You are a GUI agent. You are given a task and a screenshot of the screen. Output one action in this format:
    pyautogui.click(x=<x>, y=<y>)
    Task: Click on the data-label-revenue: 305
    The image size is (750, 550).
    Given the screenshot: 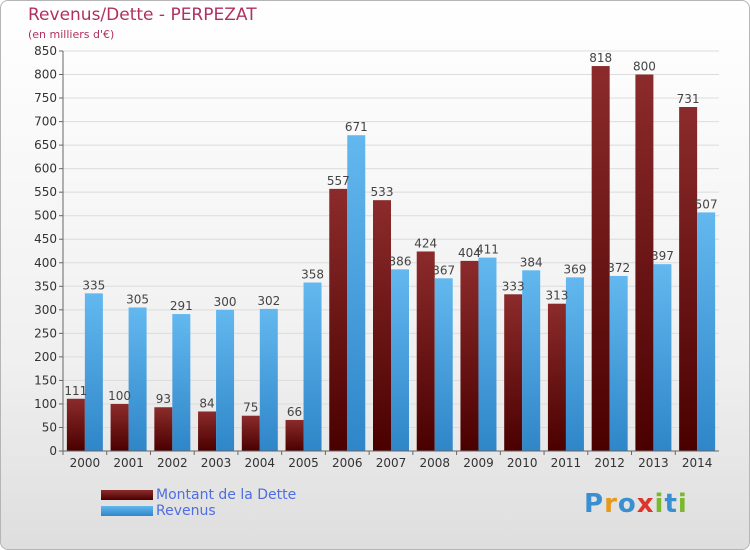 What is the action you would take?
    pyautogui.click(x=137, y=299)
    